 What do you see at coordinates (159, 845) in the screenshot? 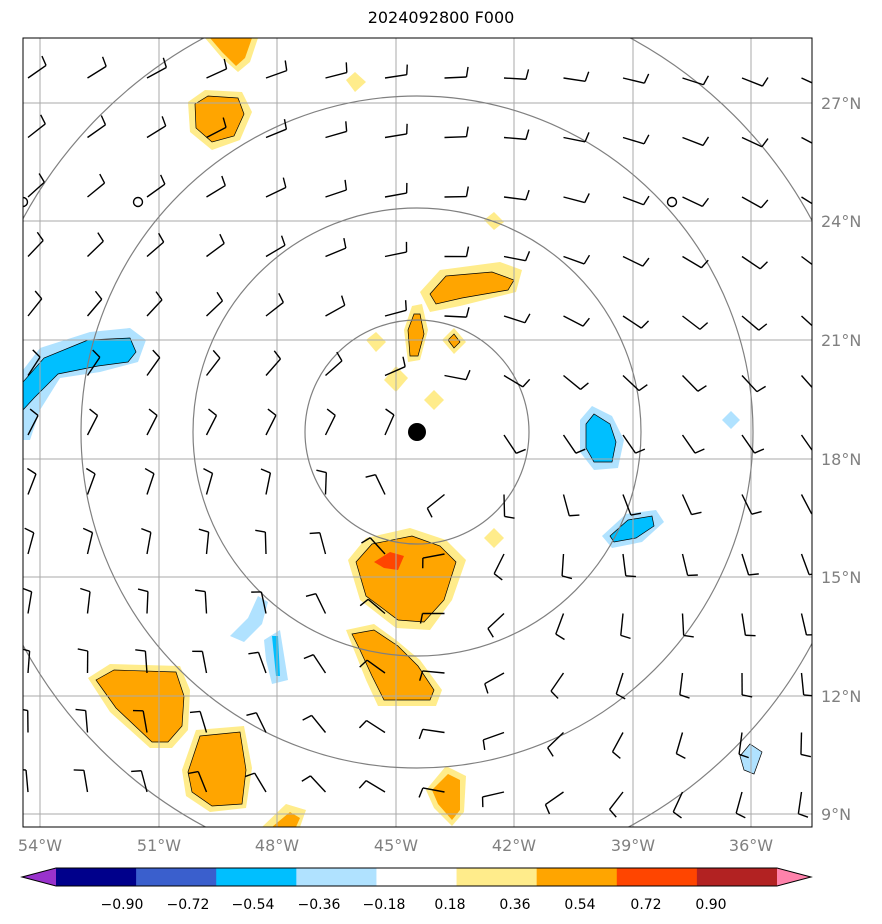
I see `lon-label: 51°W` at bounding box center [159, 845].